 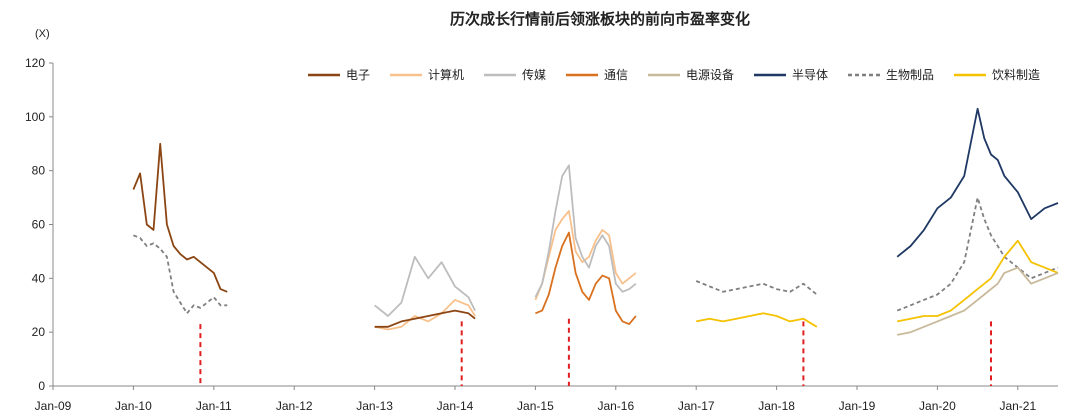 What do you see at coordinates (616, 75) in the screenshot?
I see `legend-label: 通信` at bounding box center [616, 75].